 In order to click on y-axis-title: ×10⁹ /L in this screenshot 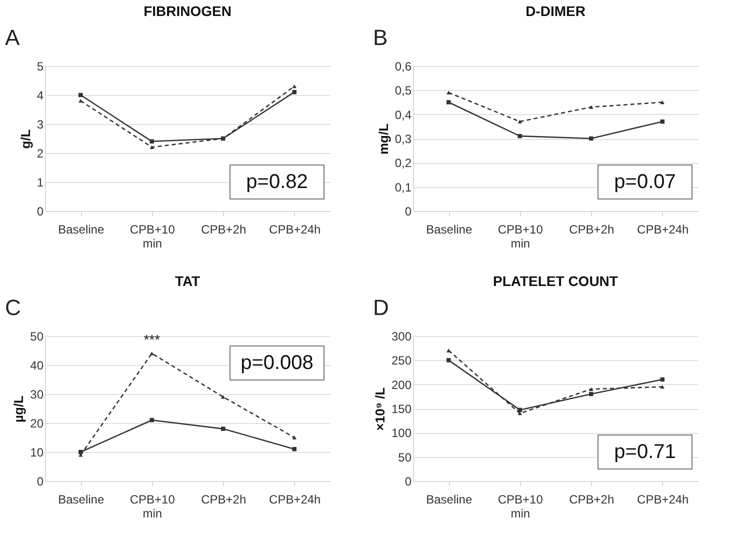, I will do `click(380, 409)`.